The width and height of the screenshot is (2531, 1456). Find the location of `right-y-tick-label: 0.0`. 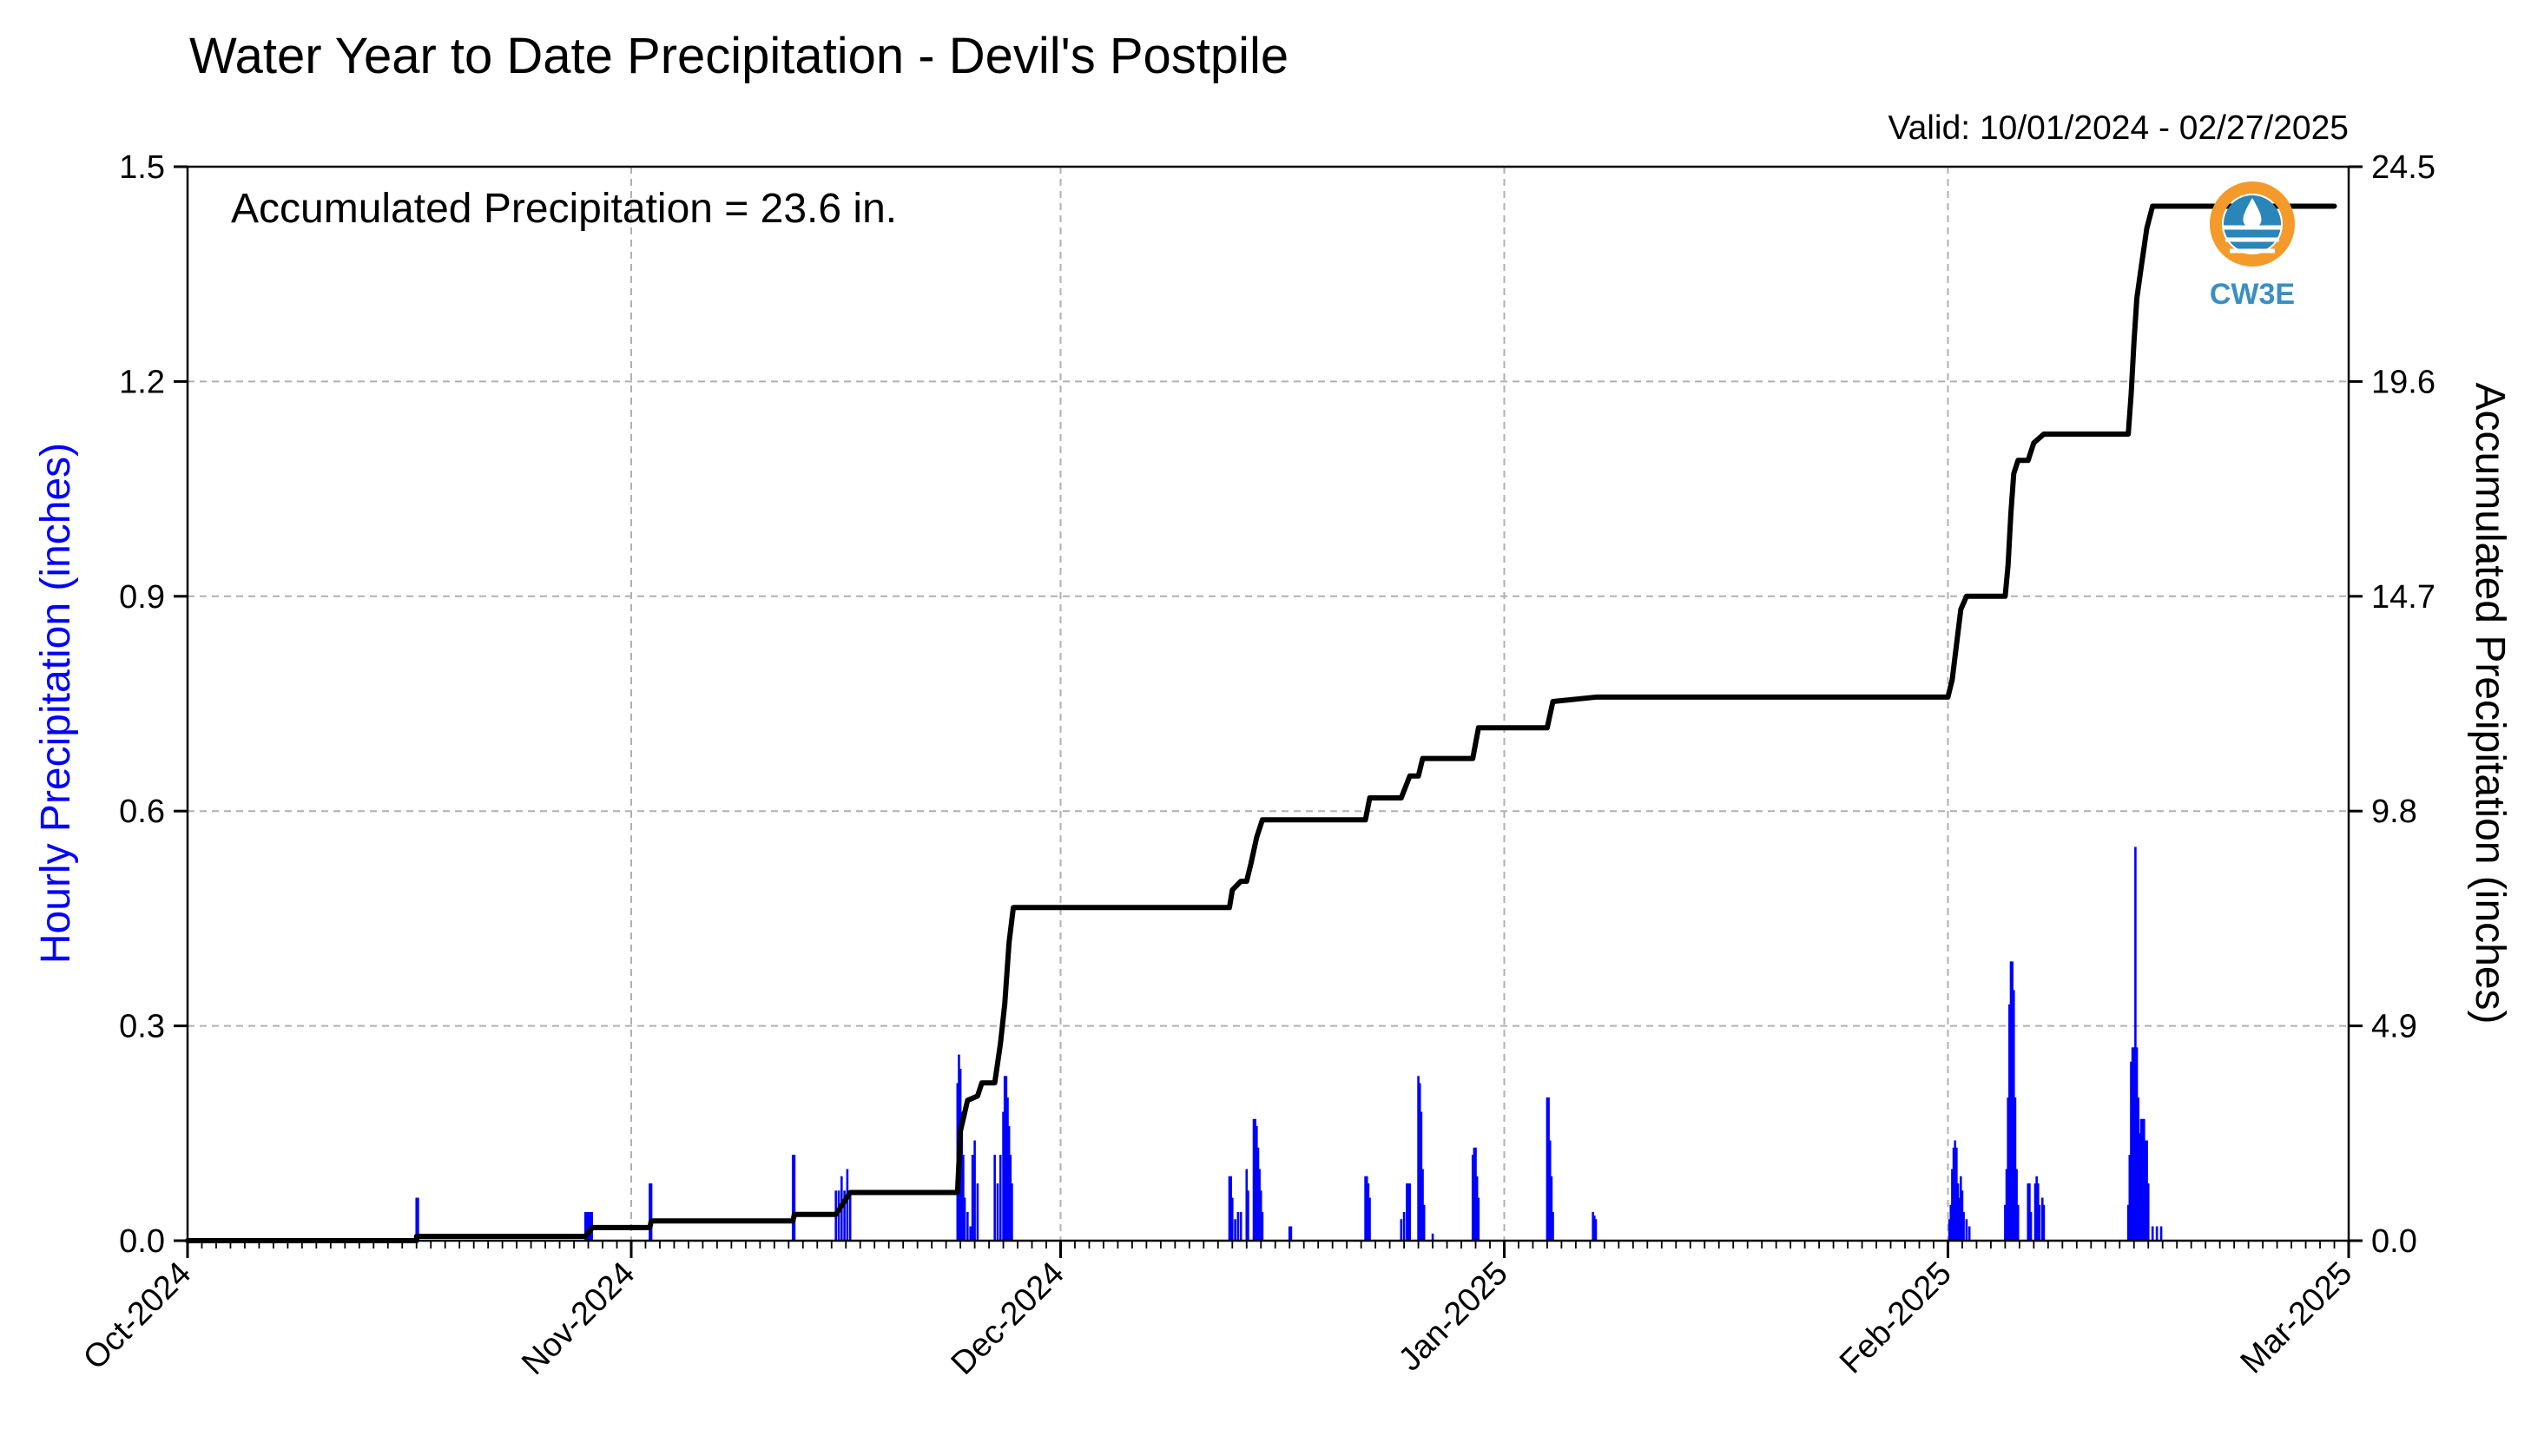

right-y-tick-label: 0.0 is located at coordinates (2394, 1241).